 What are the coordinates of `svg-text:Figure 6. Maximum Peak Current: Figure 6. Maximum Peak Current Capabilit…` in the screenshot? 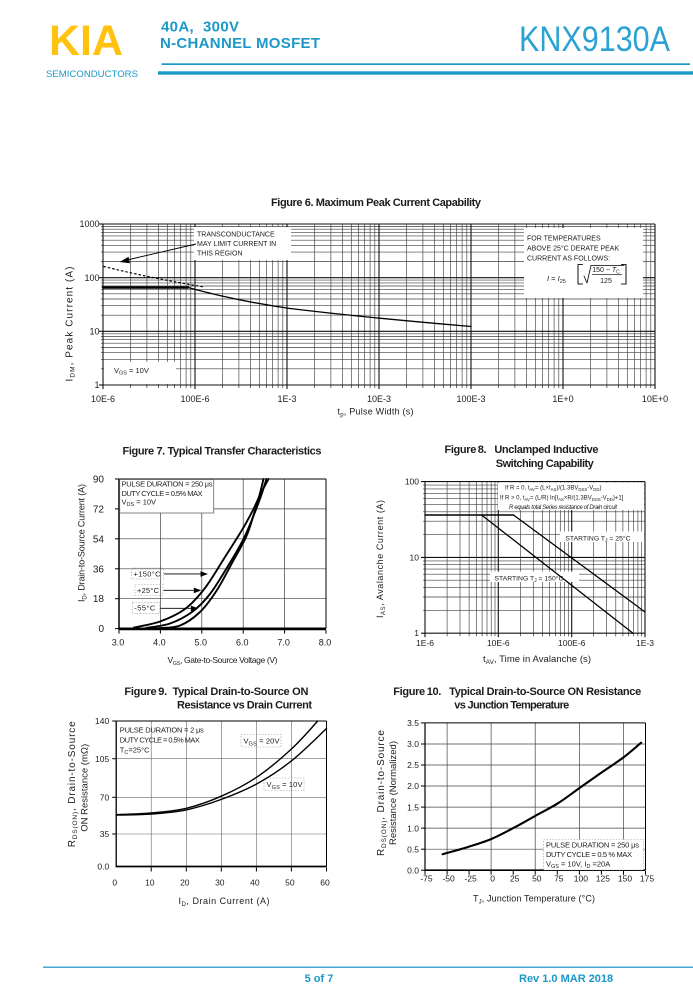 It's located at (376, 203).